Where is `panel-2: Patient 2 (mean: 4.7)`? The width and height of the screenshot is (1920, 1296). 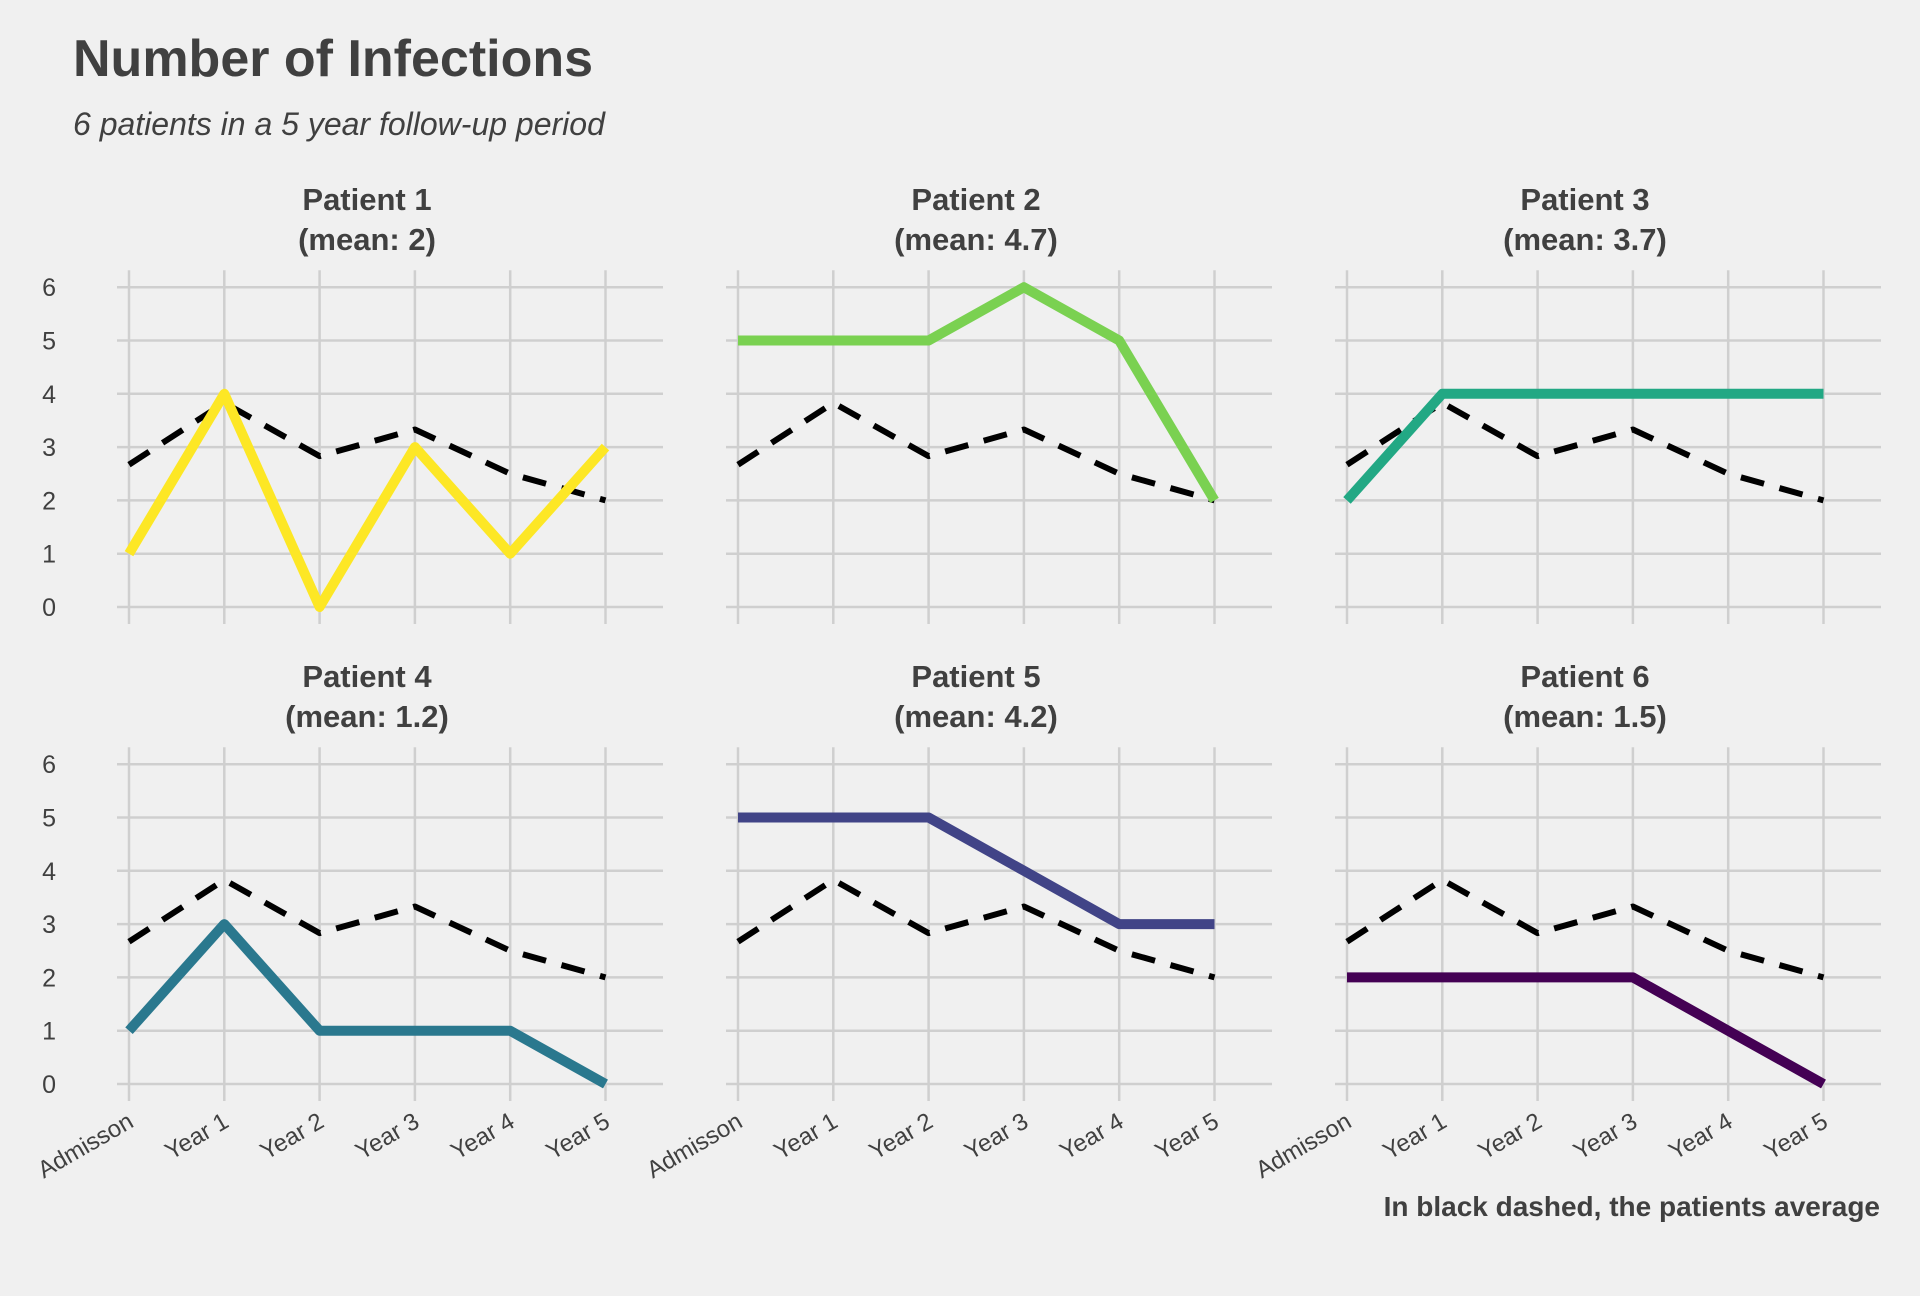 panel-2: Patient 2 (mean: 4.7) is located at coordinates (999, 403).